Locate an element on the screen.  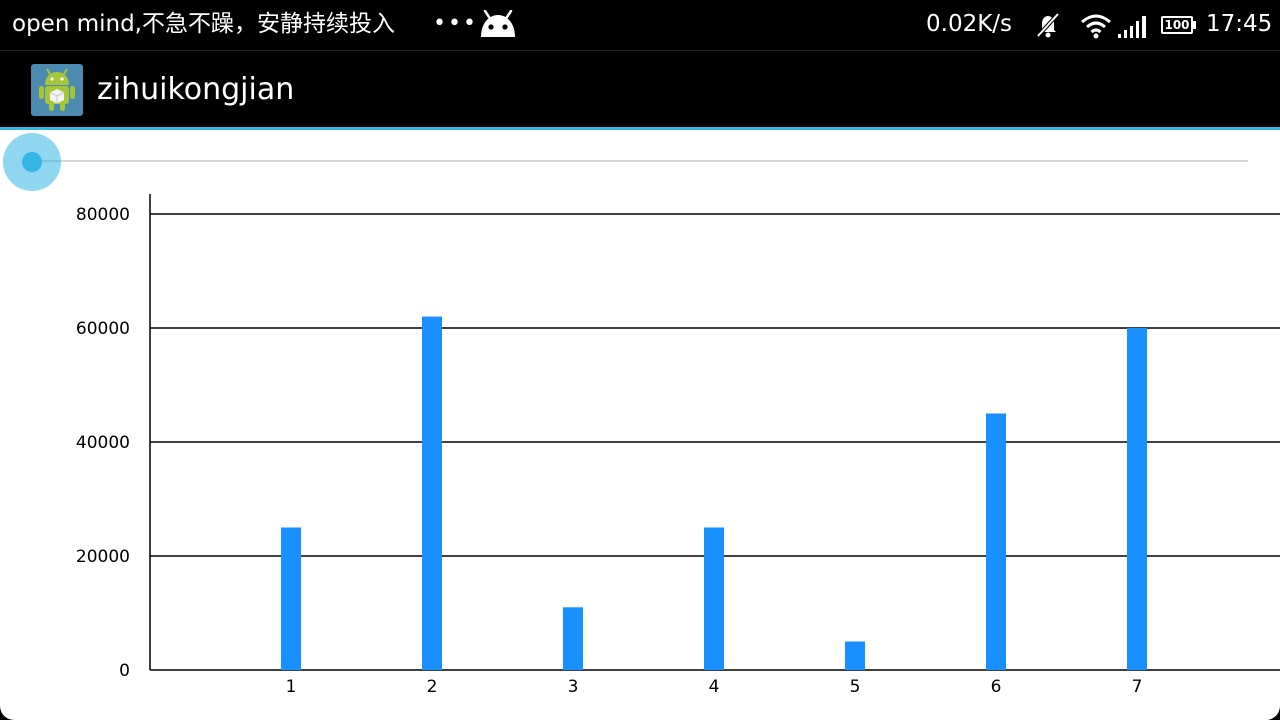
android-app-icon is located at coordinates (57, 90).